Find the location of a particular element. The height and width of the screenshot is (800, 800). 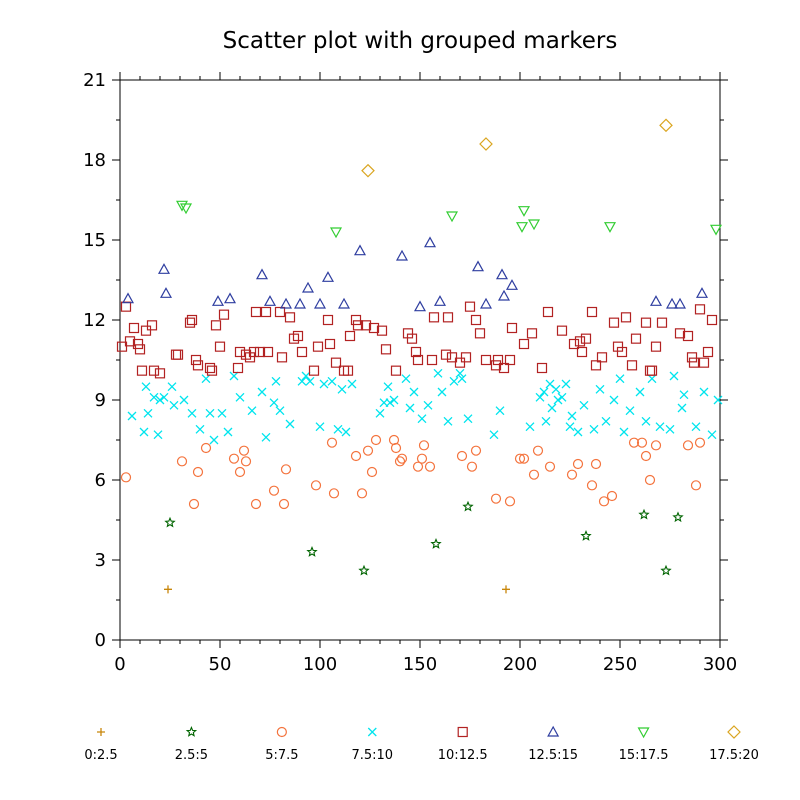

legend-label: 12.5:15 is located at coordinates (553, 755).